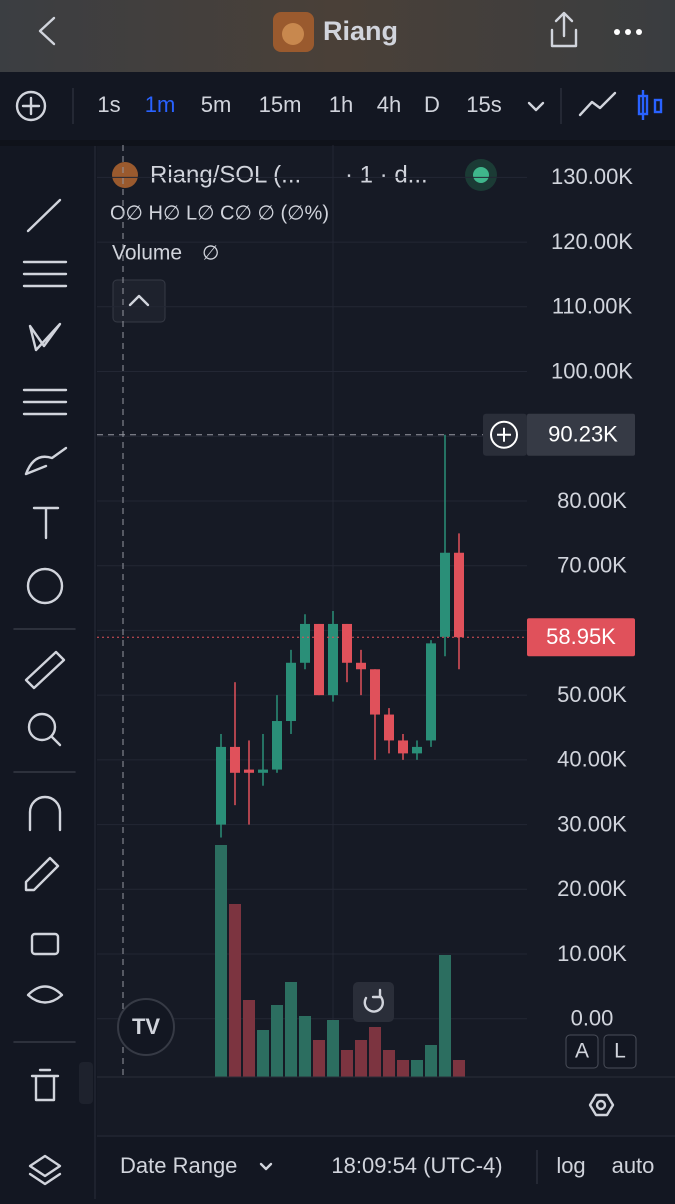 This screenshot has width=675, height=1204. I want to click on log-scale-label: L, so click(620, 1051).